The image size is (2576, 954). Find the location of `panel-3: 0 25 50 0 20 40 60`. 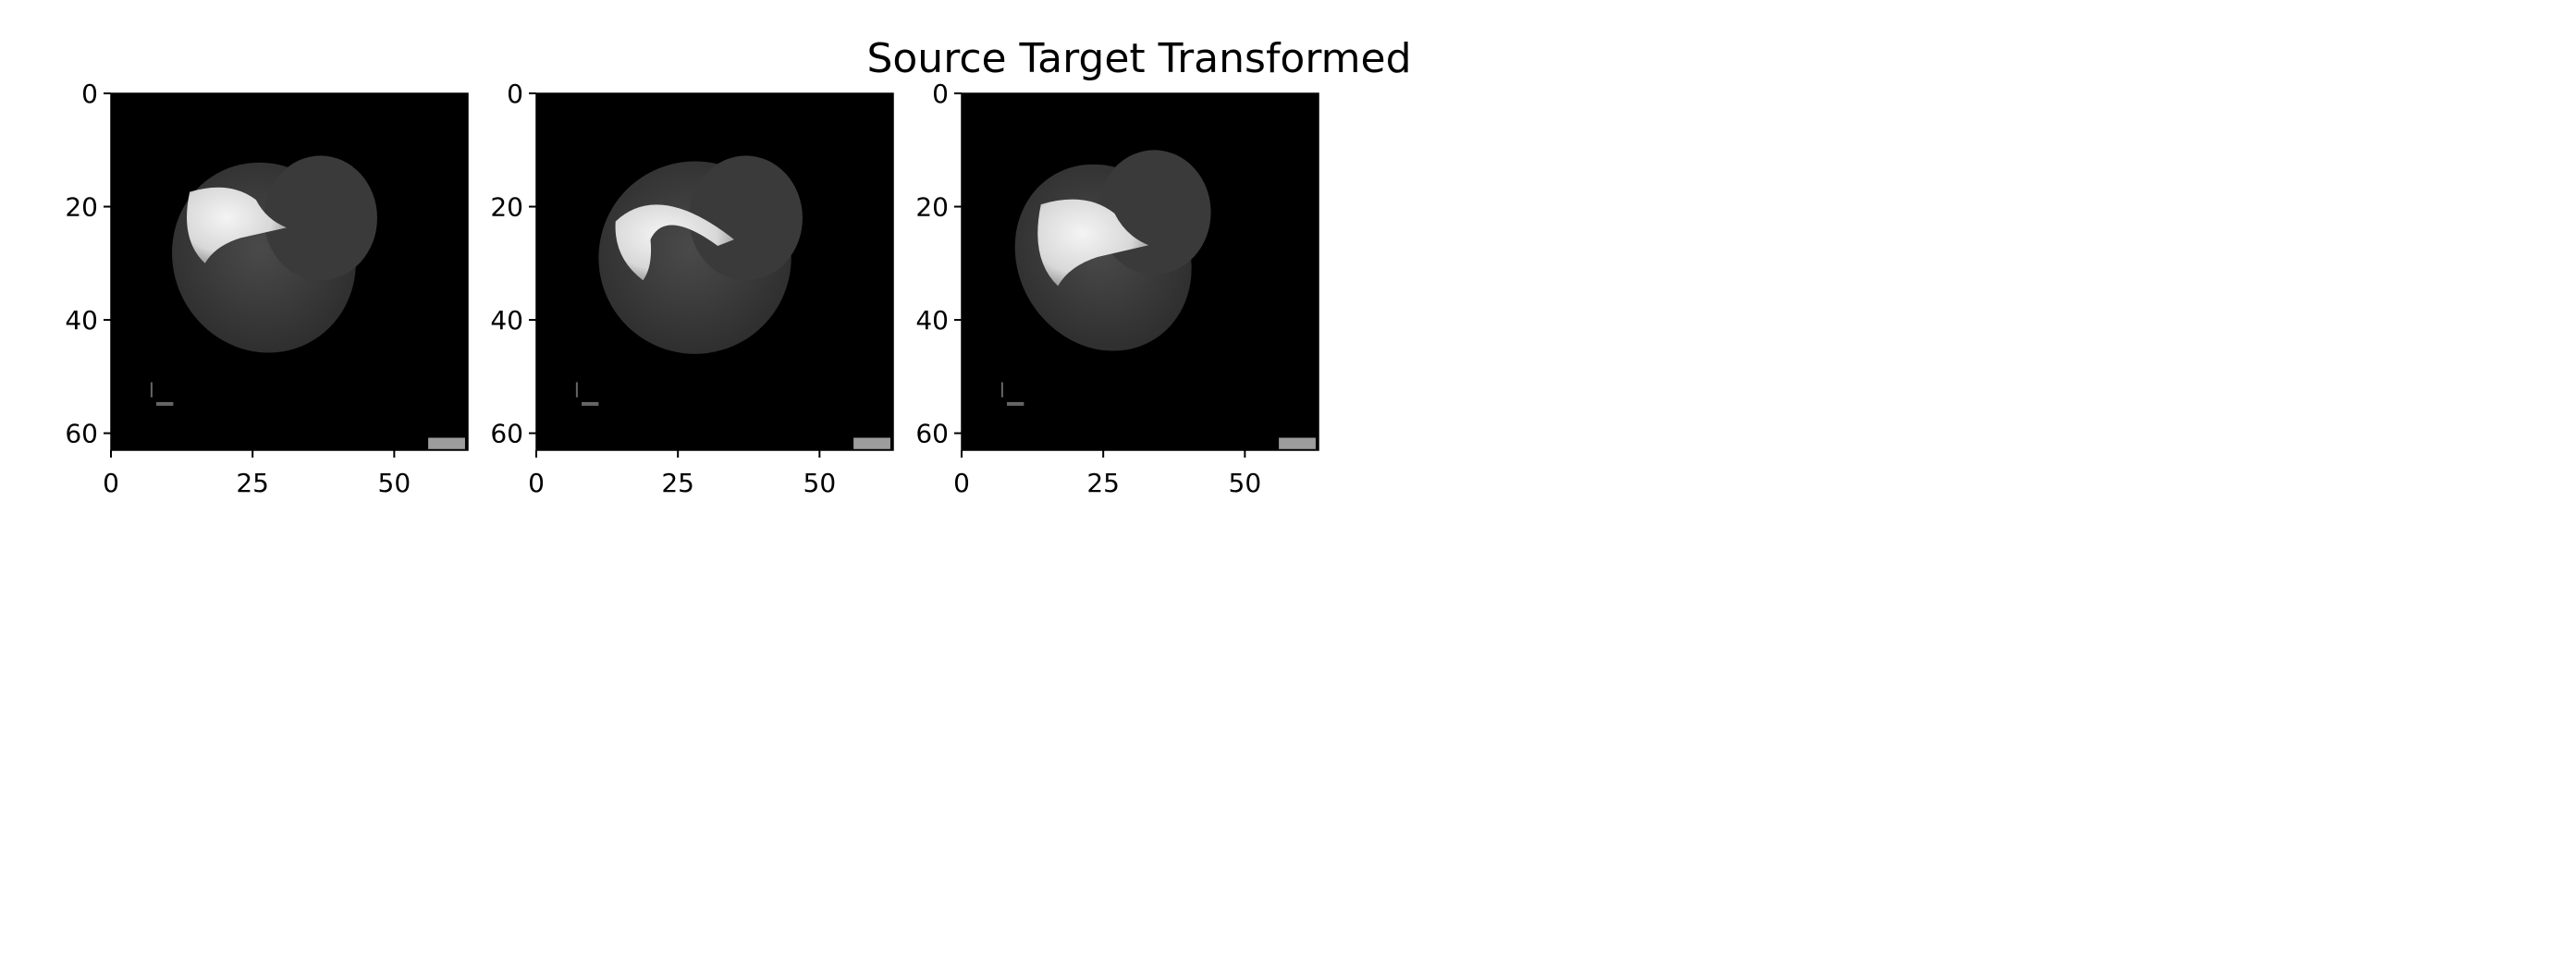

panel-3: 0 25 50 0 20 40 60 is located at coordinates (1117, 288).